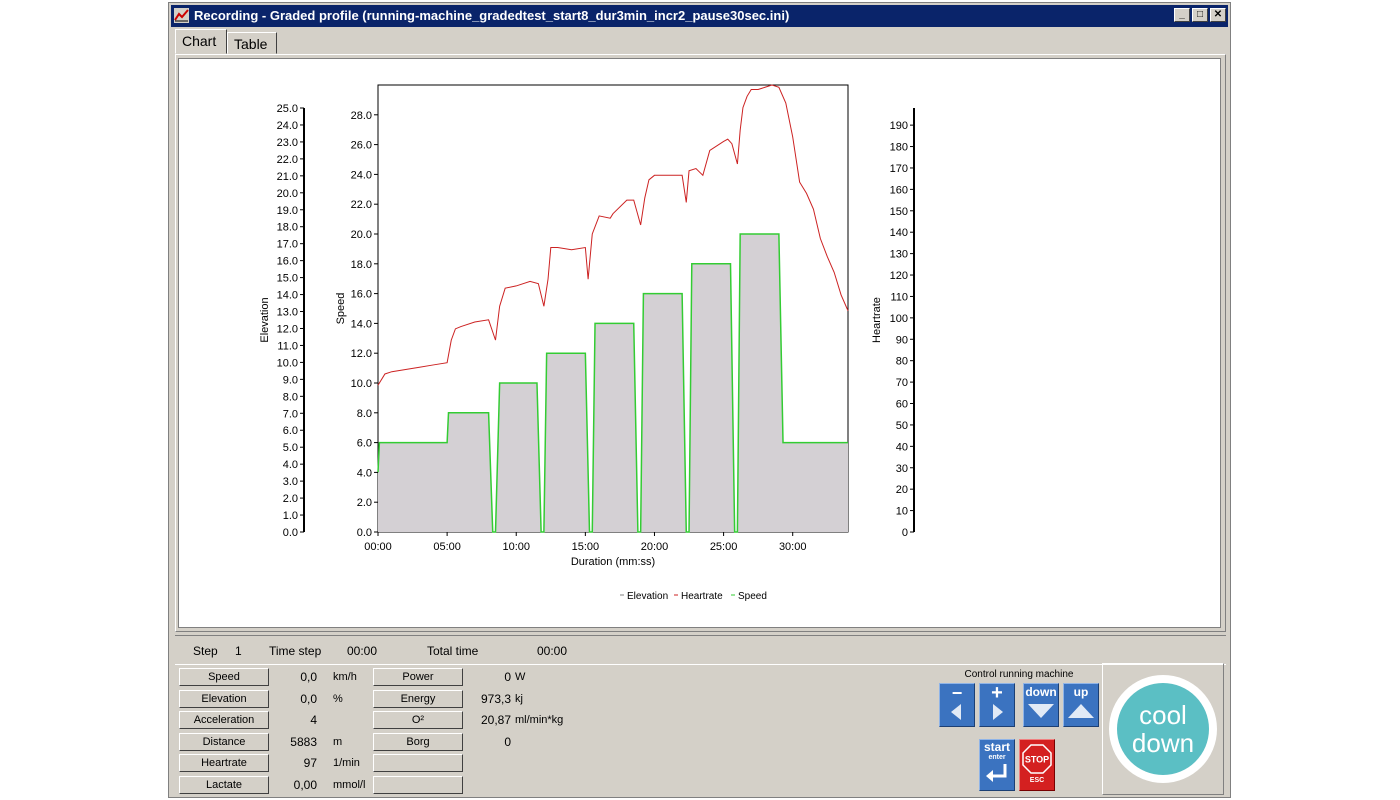  I want to click on heartrate-tick-label: 160, so click(899, 190).